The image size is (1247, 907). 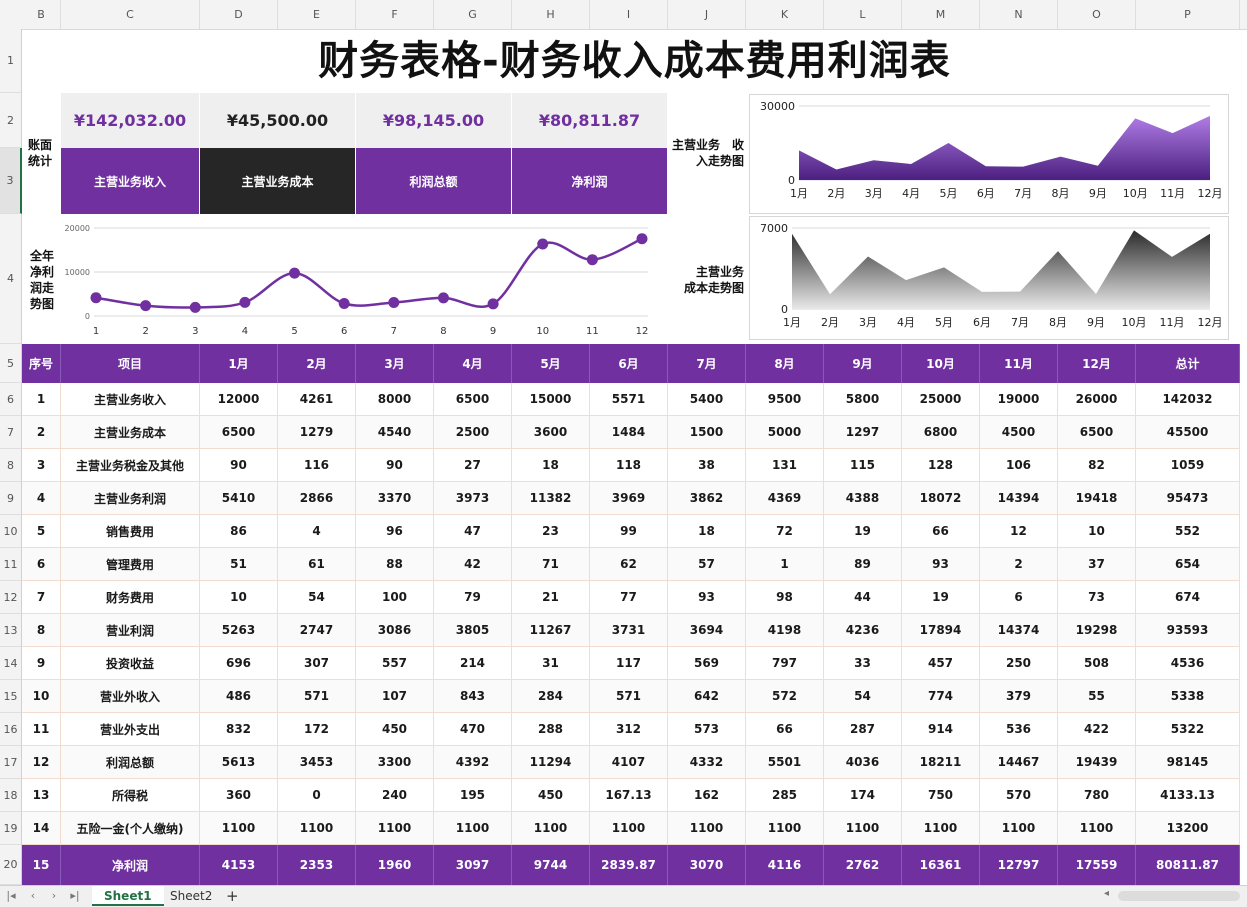 What do you see at coordinates (1188, 399) in the screenshot?
I see `value-cell: 142032` at bounding box center [1188, 399].